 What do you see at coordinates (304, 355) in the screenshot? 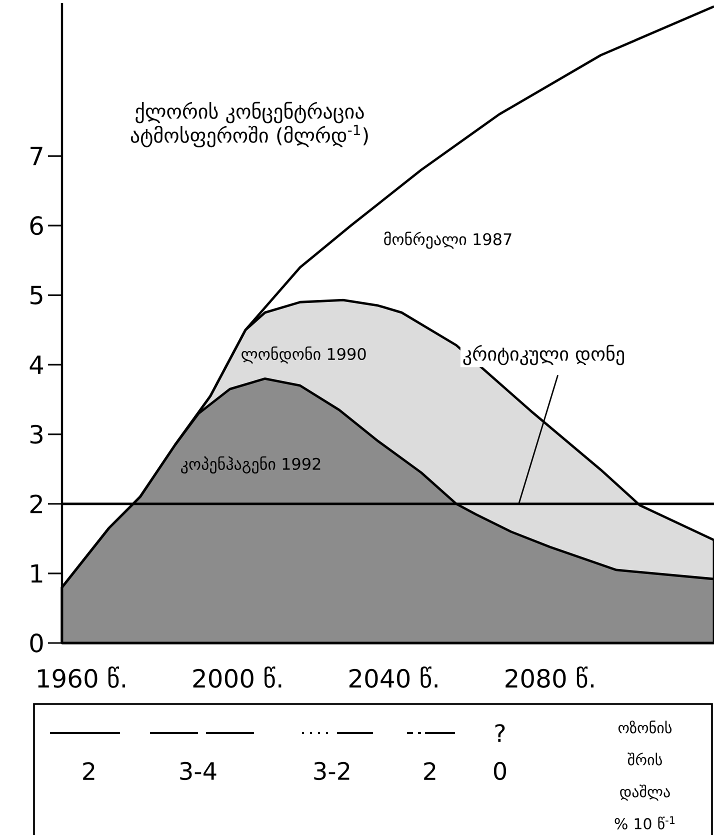
I see `series-label: ლონდონი 1990` at bounding box center [304, 355].